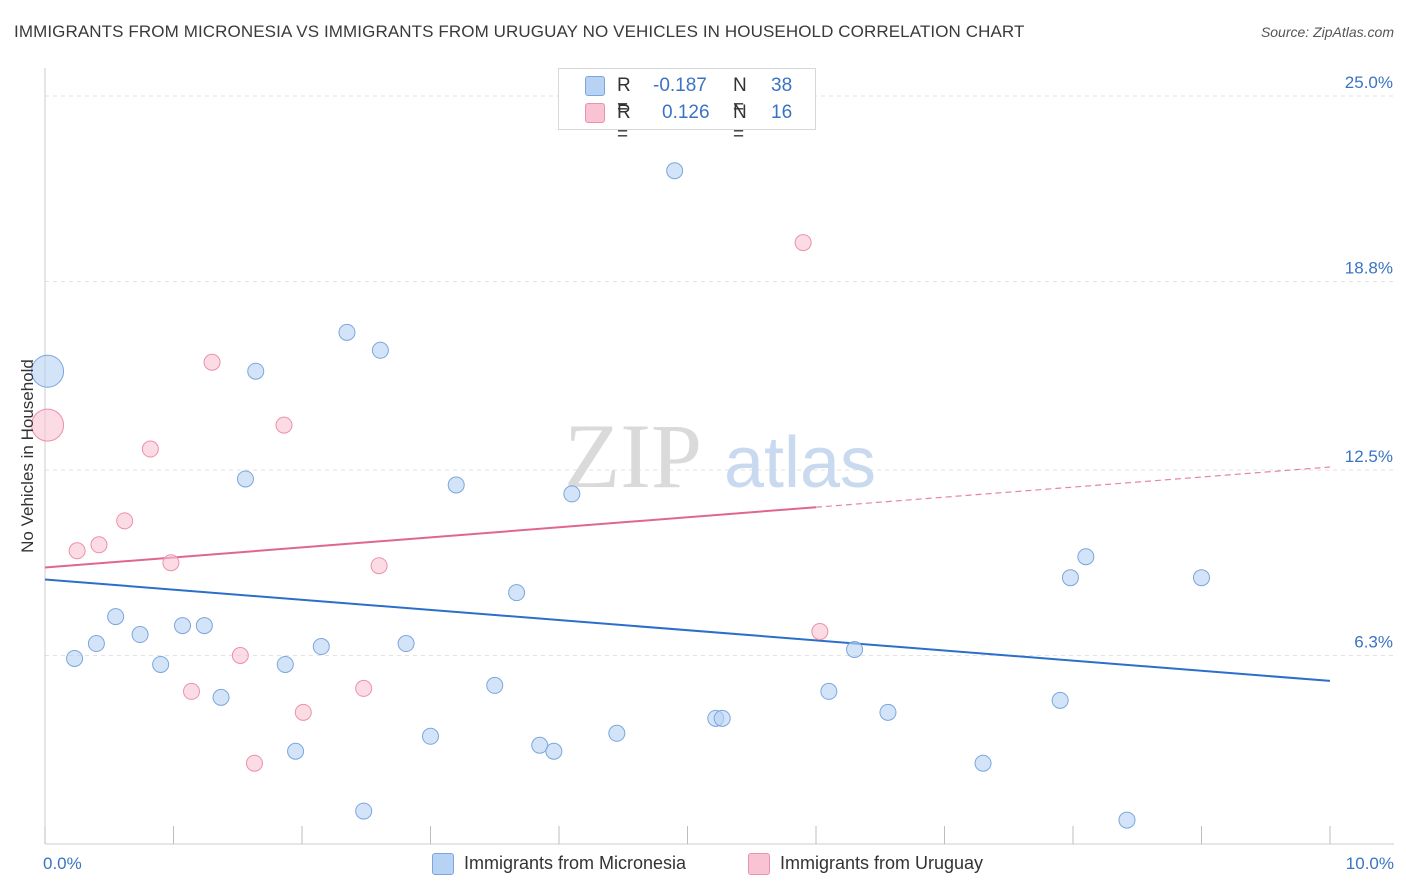 This screenshot has width=1406, height=892. Describe the element at coordinates (575, 863) in the screenshot. I see `series-label-micronesia: Immigrants from Micronesia` at that location.